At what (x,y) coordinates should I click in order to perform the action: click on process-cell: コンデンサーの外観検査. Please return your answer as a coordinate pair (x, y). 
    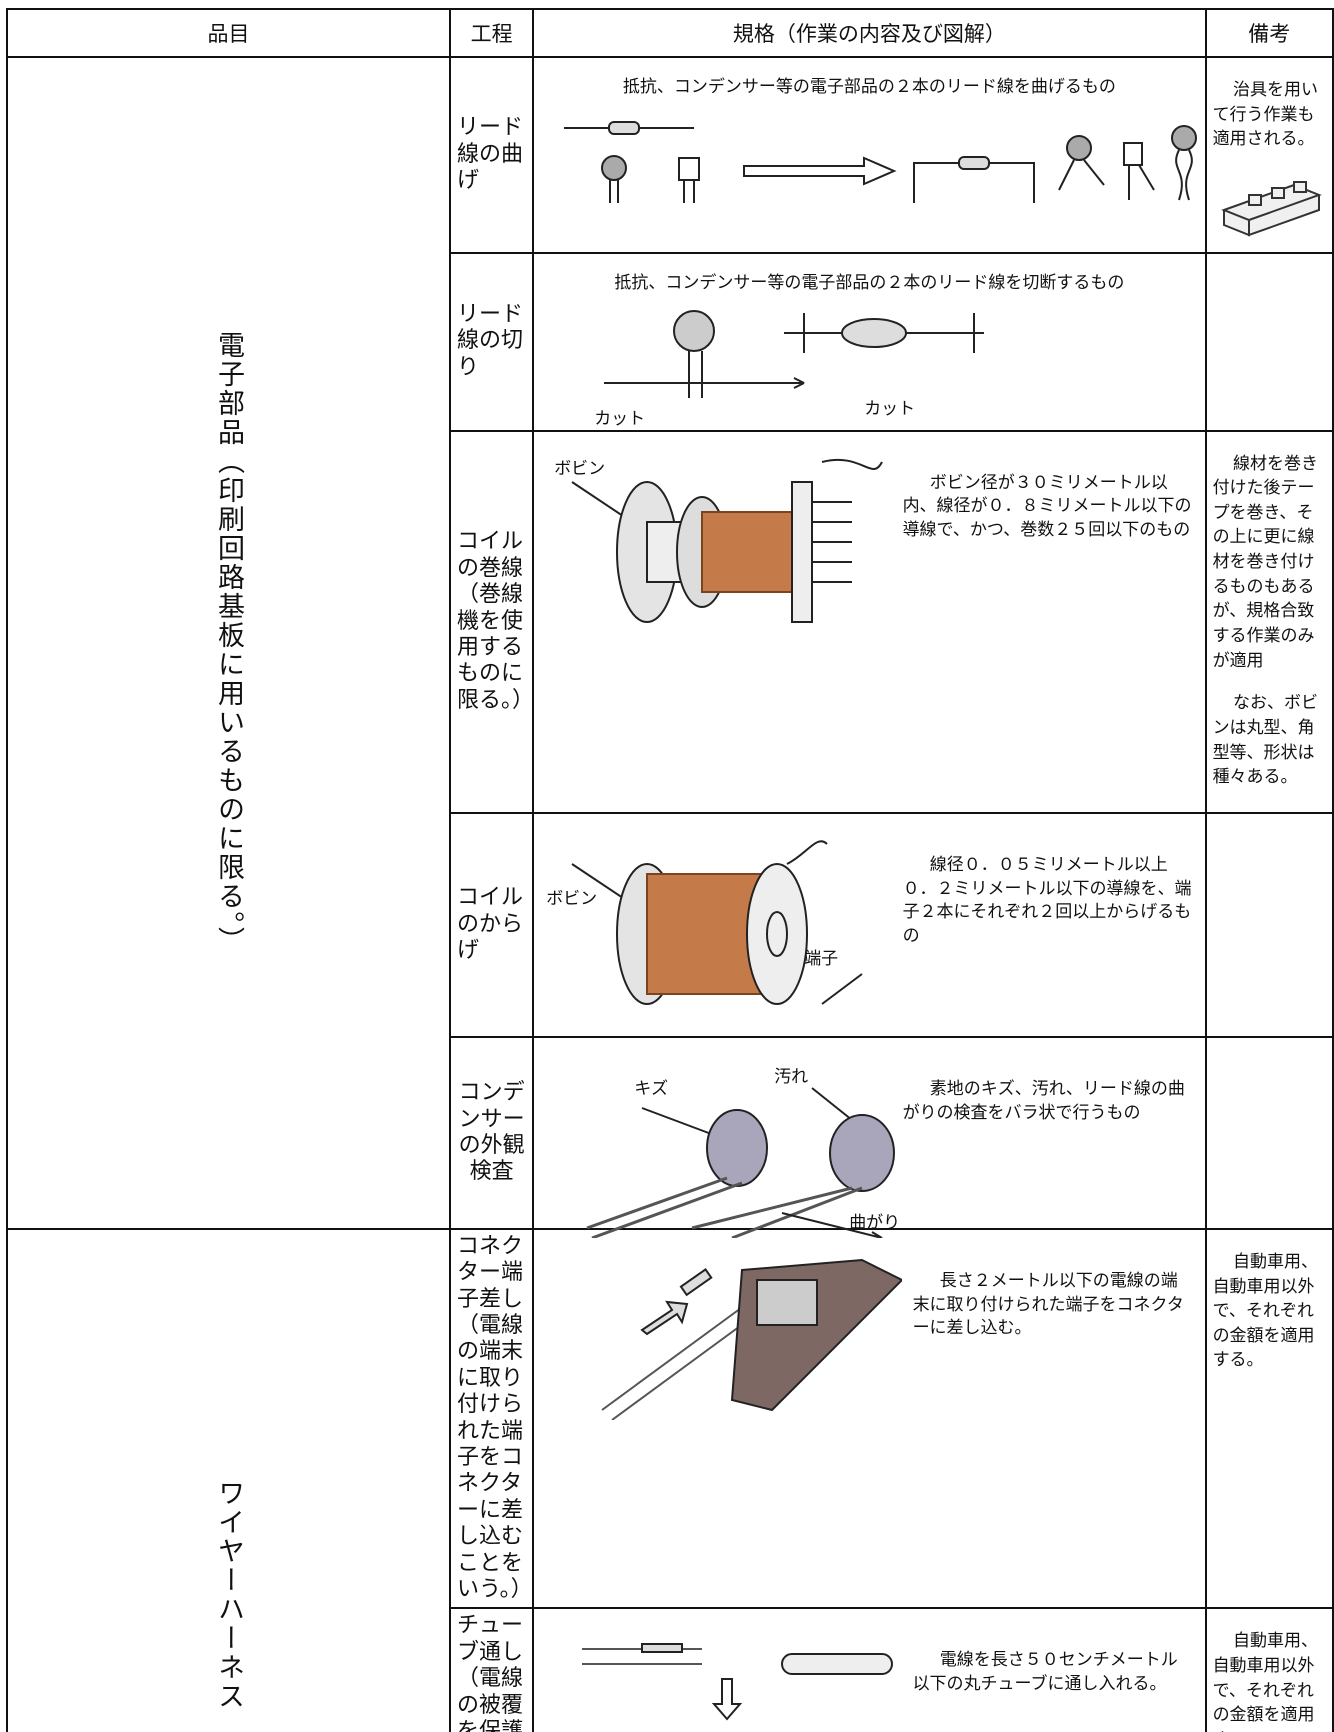
    Looking at the image, I should click on (491, 1132).